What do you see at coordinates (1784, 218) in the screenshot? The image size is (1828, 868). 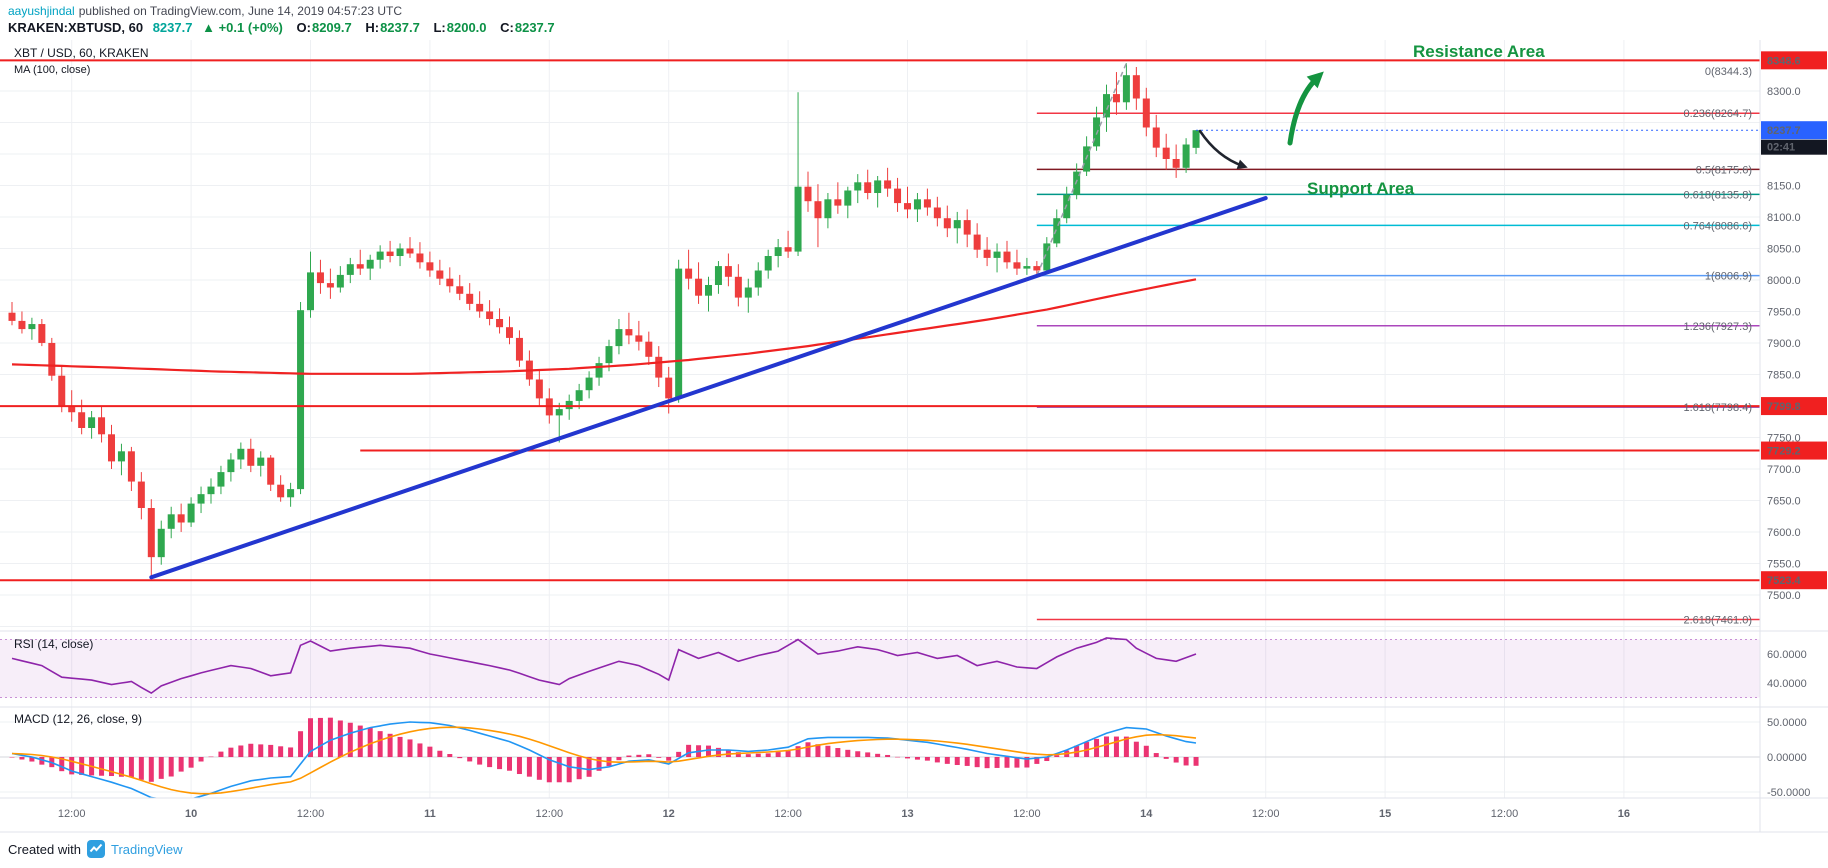 I see `svg-text: 8100.0` at bounding box center [1784, 218].